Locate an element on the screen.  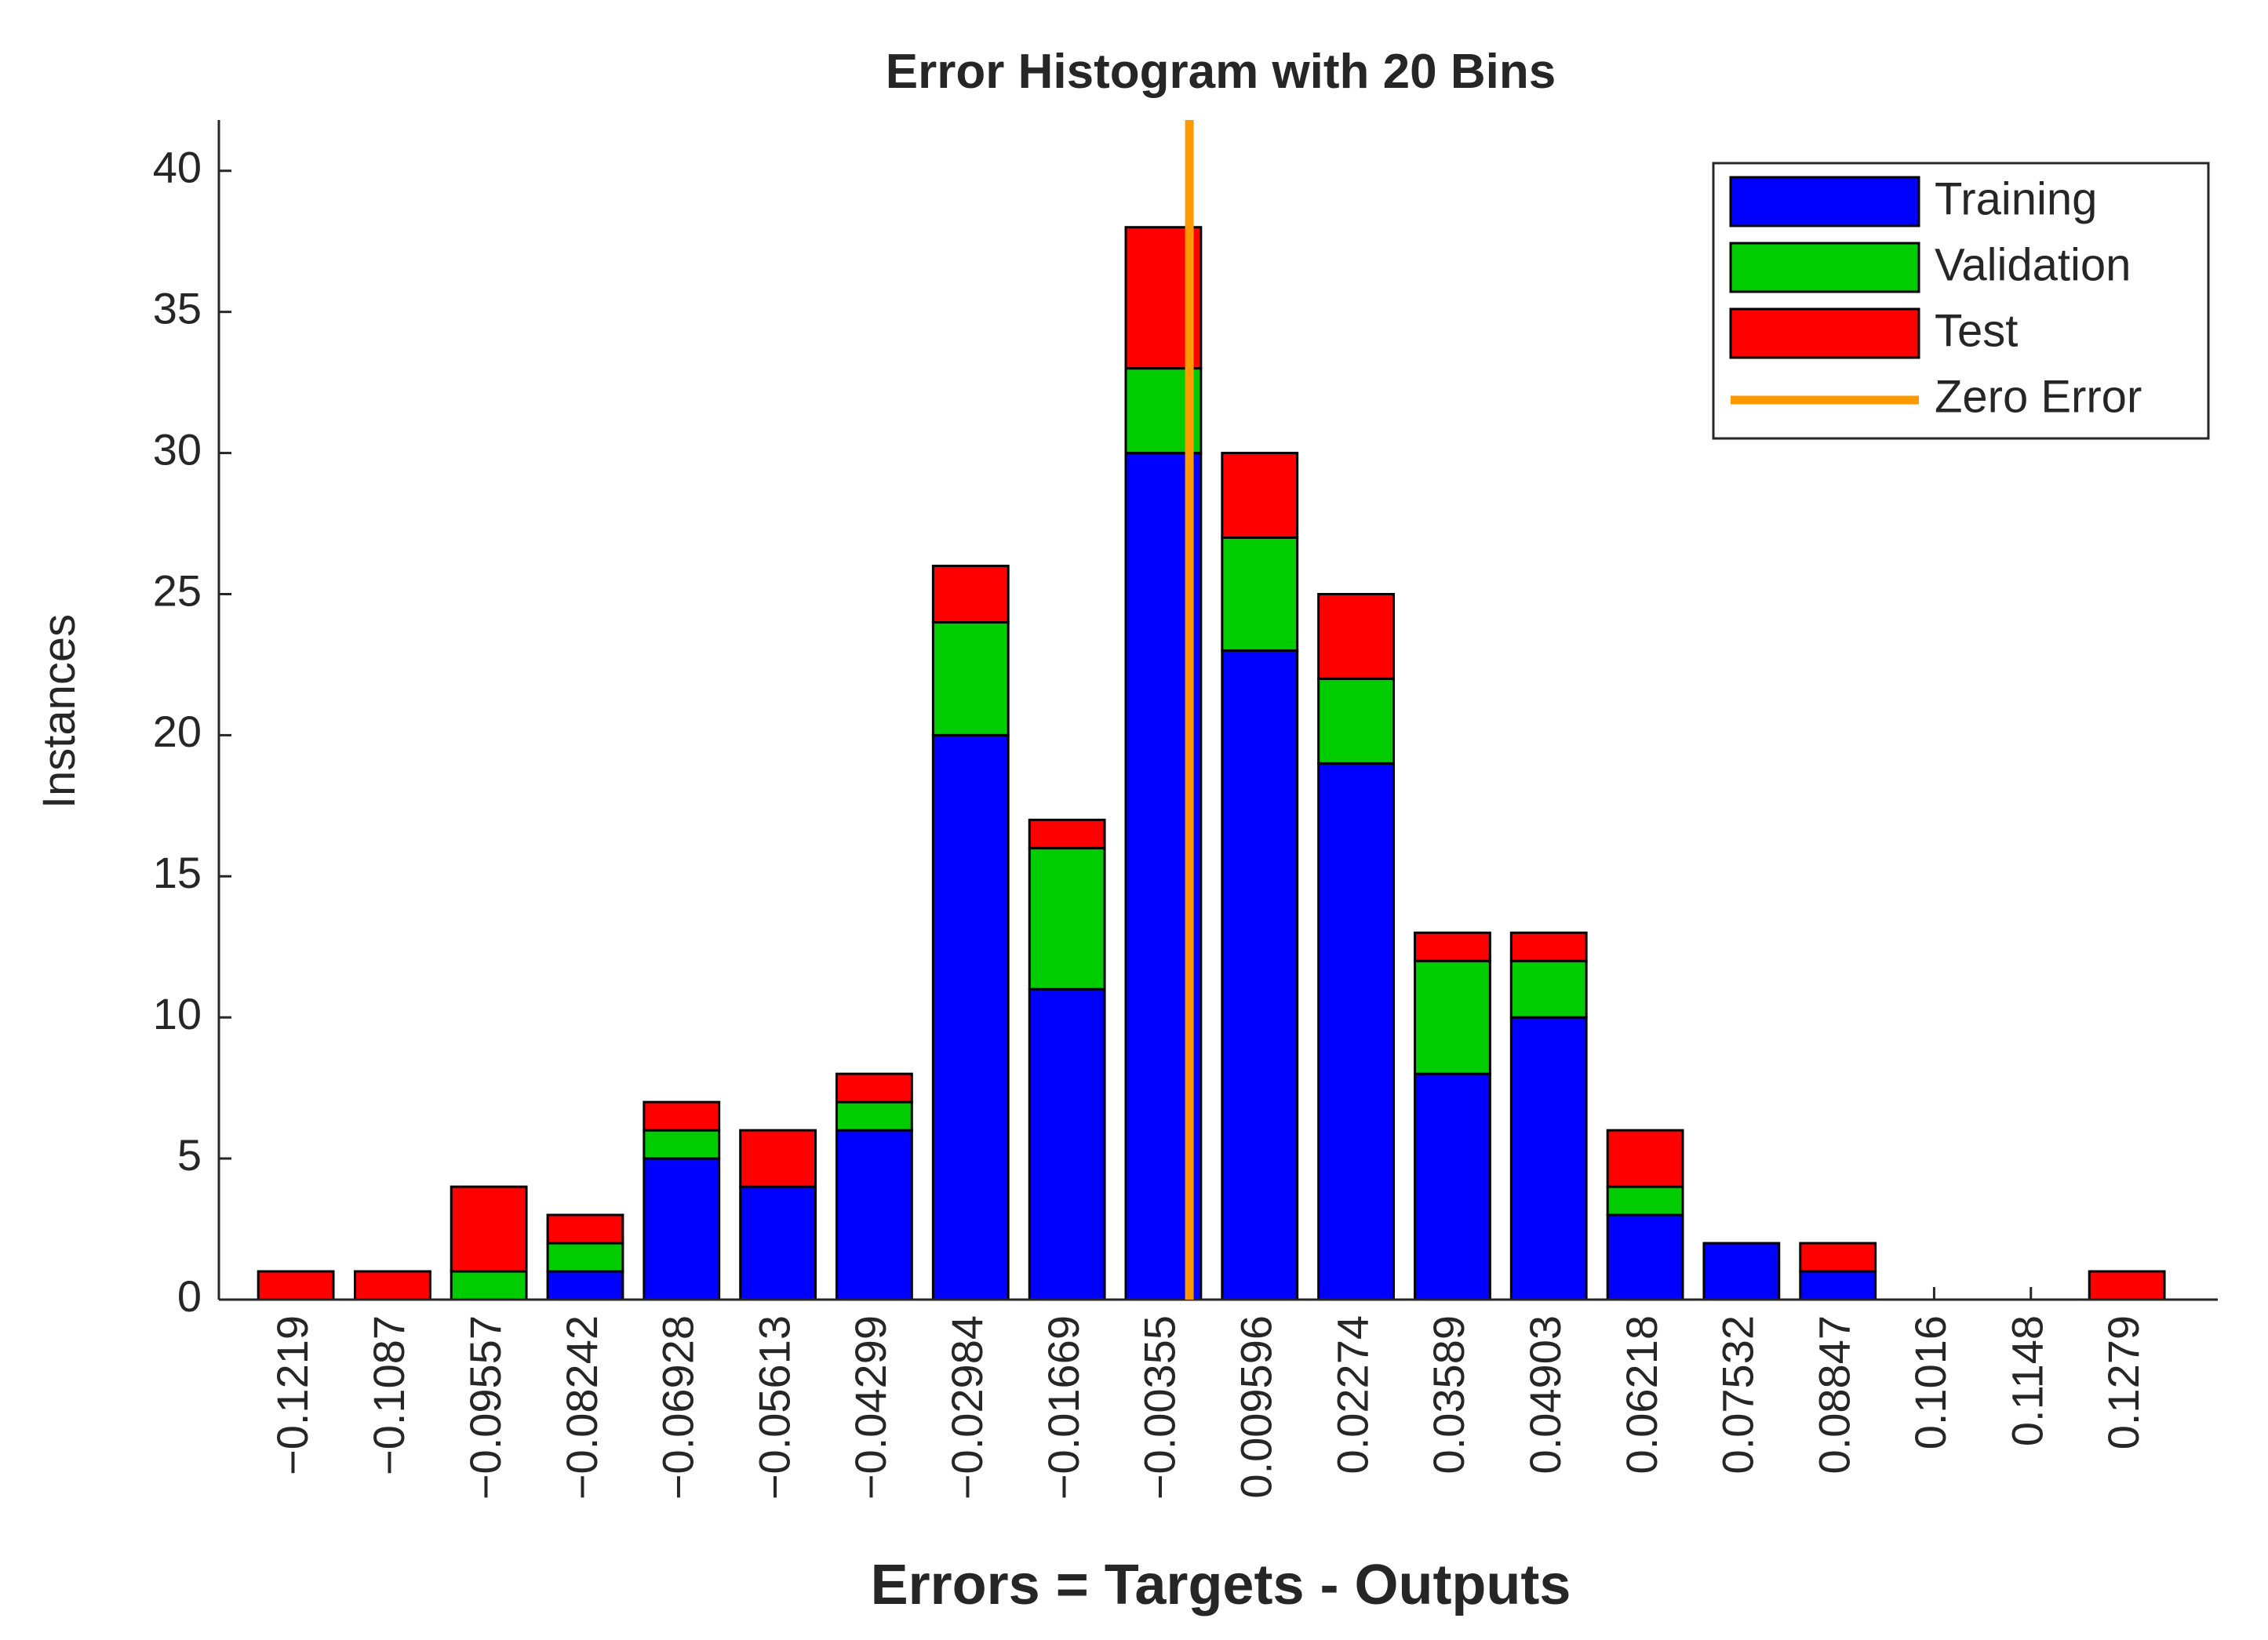
y-tick-label: 0 is located at coordinates (190, 1296).